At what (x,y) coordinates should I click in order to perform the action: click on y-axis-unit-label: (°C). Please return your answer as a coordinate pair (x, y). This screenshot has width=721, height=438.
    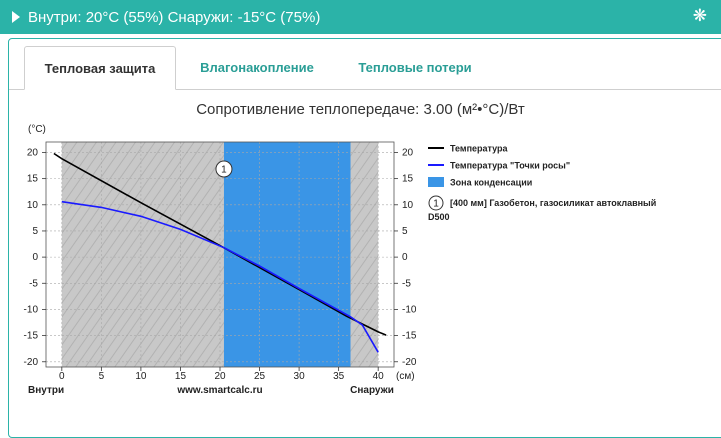
    Looking at the image, I should click on (37, 129).